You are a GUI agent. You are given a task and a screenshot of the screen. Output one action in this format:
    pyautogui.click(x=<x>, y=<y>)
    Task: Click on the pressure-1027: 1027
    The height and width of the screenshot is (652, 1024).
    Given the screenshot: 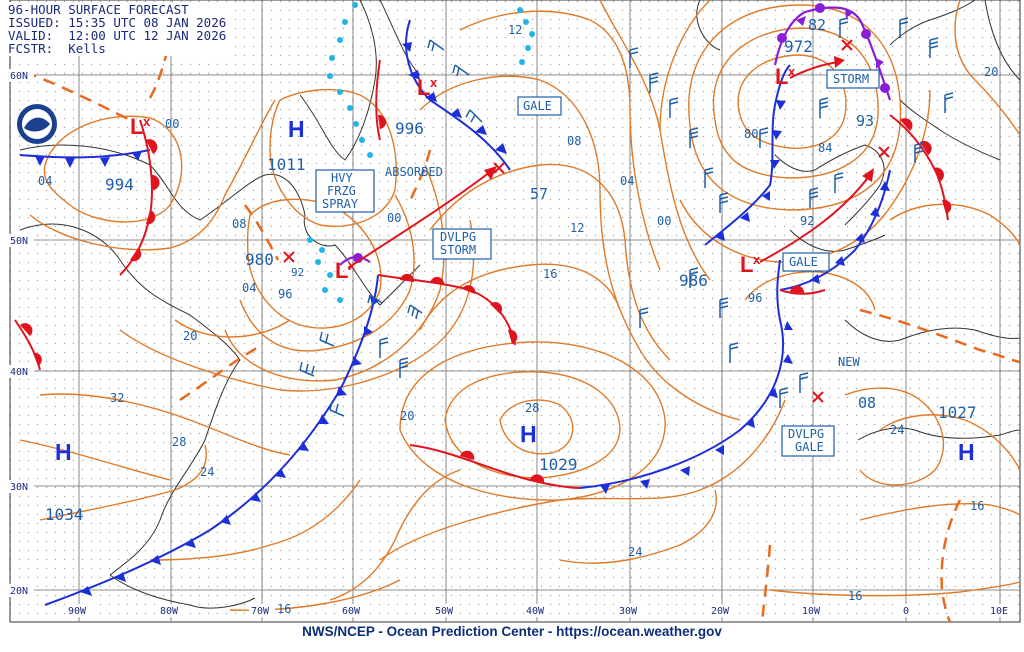 What is the action you would take?
    pyautogui.click(x=957, y=412)
    